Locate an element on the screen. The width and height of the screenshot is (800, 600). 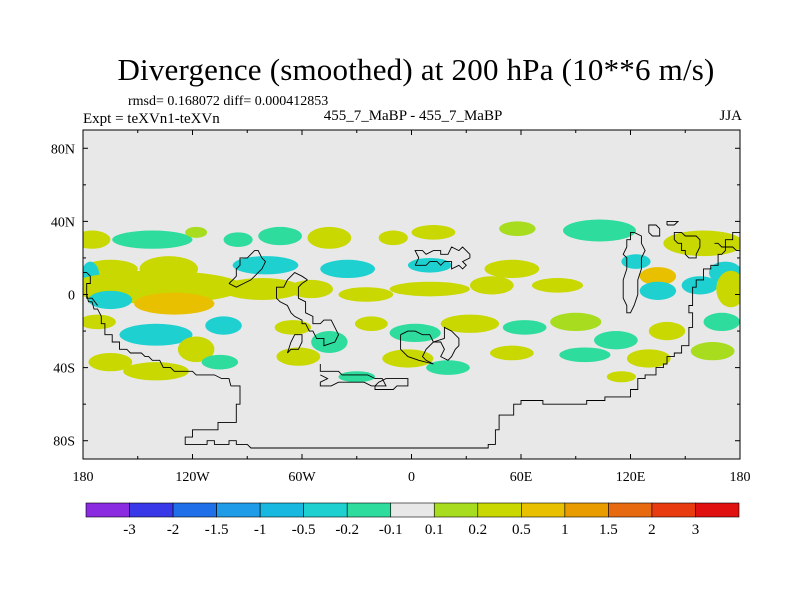
lon-tick-label: 180 is located at coordinates (740, 477).